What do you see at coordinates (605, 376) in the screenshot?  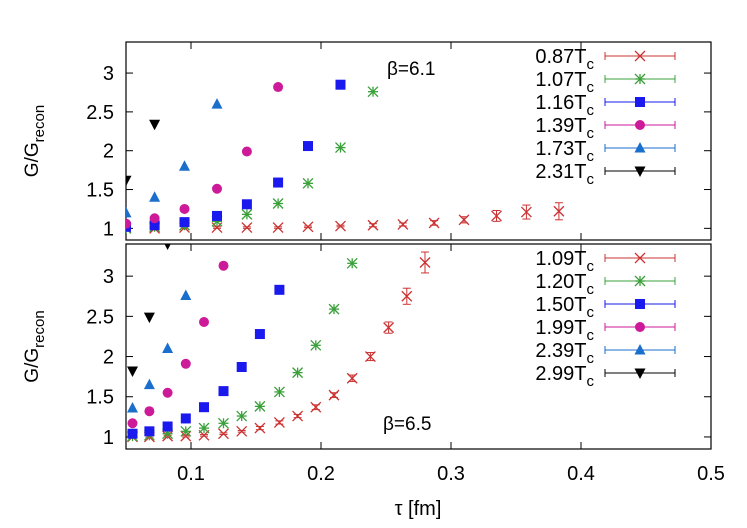 I see `legend-item: 2.99Tc` at bounding box center [605, 376].